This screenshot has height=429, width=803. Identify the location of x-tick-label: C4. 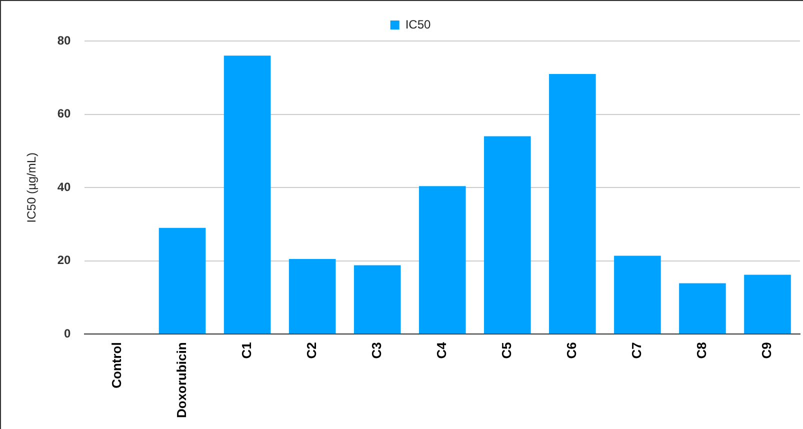
(441, 350).